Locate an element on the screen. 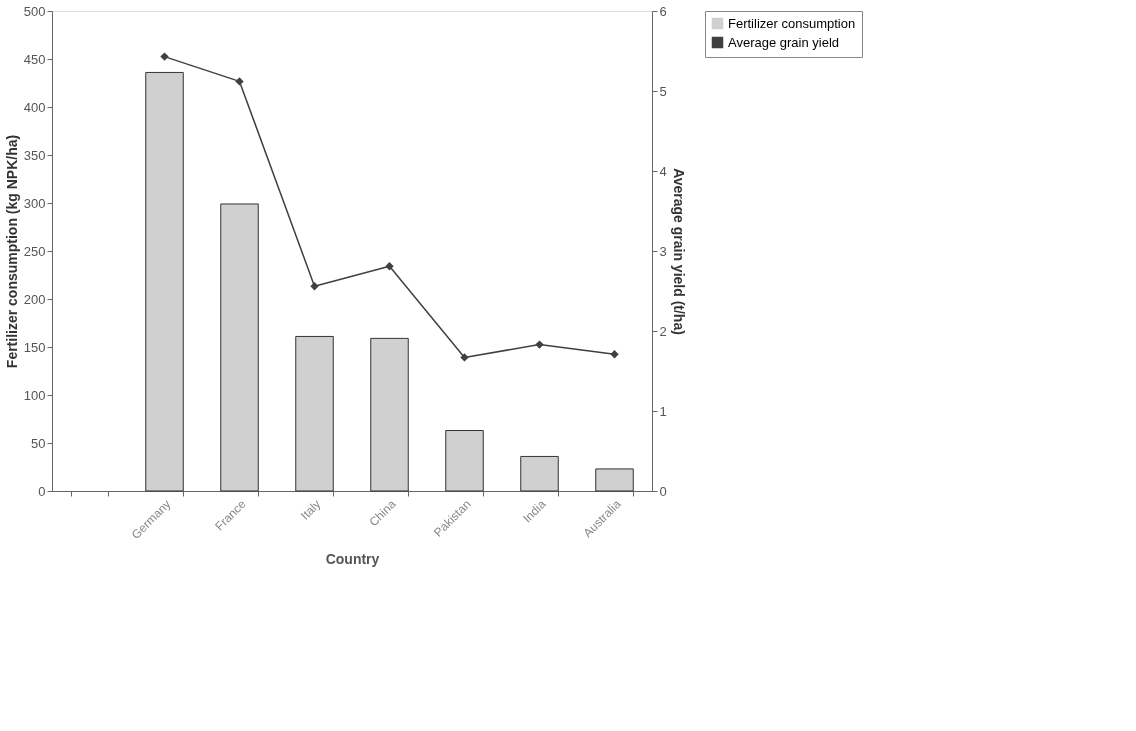 The image size is (1136, 731). y-tick-label: 450 is located at coordinates (34, 59).